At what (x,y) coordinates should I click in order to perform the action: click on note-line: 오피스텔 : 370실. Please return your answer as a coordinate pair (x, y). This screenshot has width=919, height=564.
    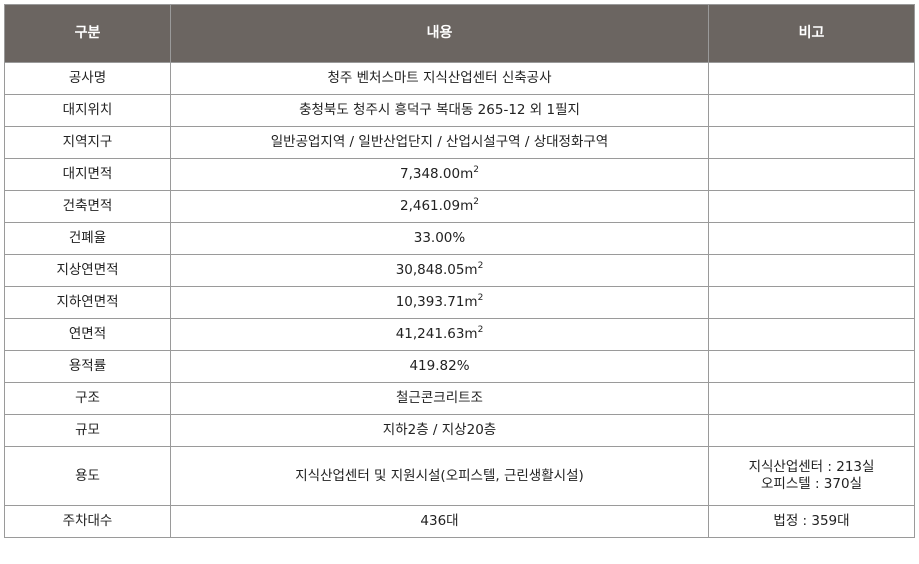
    Looking at the image, I should click on (811, 484).